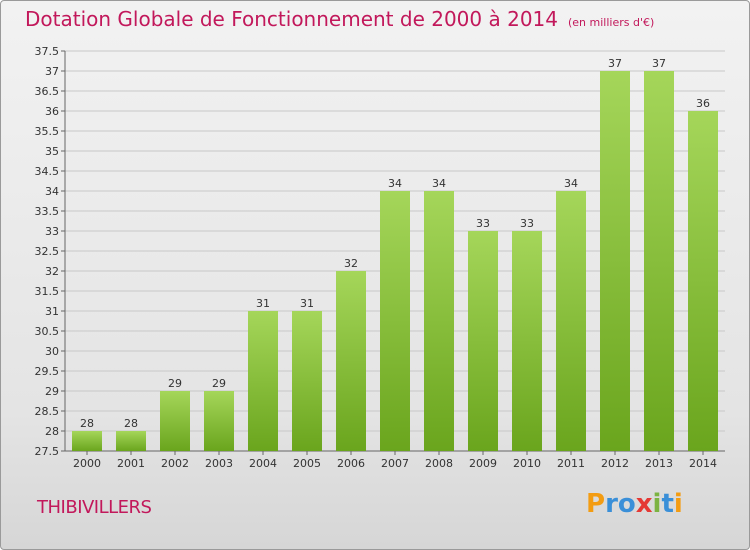  What do you see at coordinates (667, 504) in the screenshot?
I see `logo-letter: t` at bounding box center [667, 504].